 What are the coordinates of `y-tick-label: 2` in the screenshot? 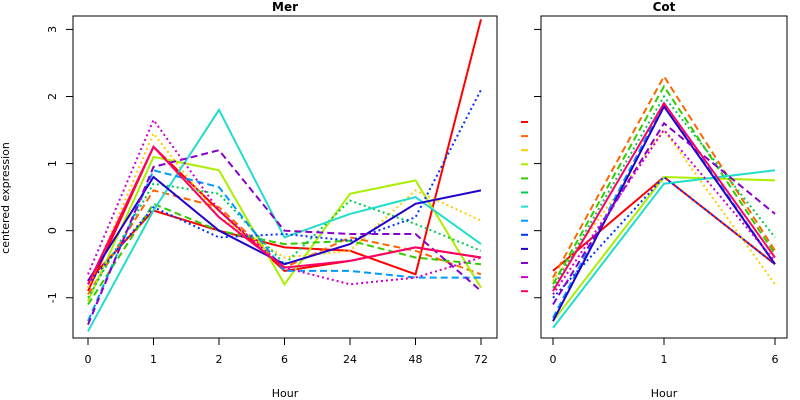 It's located at (52, 96).